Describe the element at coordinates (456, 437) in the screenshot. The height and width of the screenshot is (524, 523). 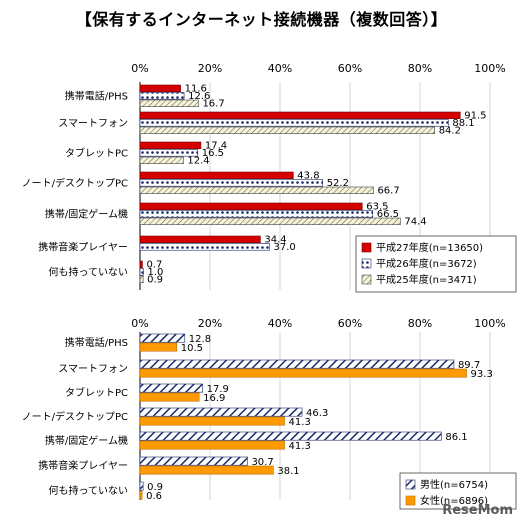
I see `data-label: 86.1` at that location.